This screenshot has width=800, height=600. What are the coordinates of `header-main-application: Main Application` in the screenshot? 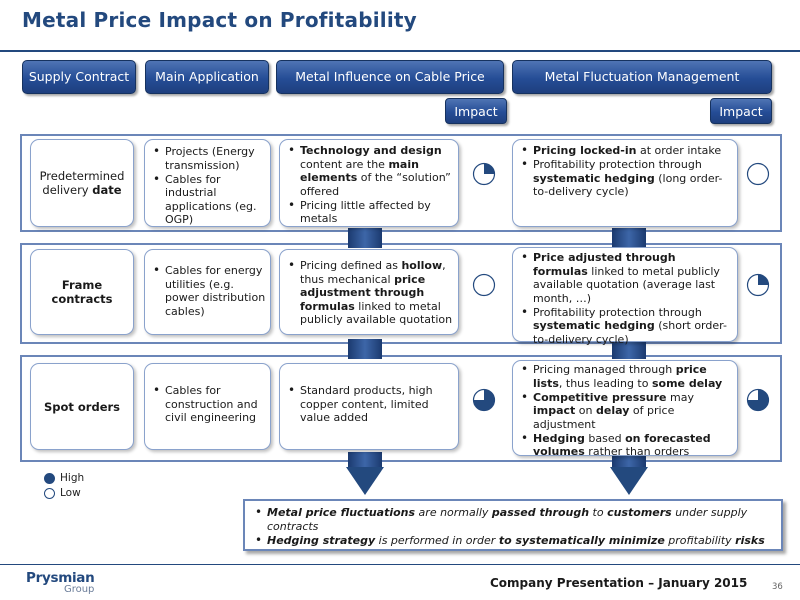 It's located at (207, 77).